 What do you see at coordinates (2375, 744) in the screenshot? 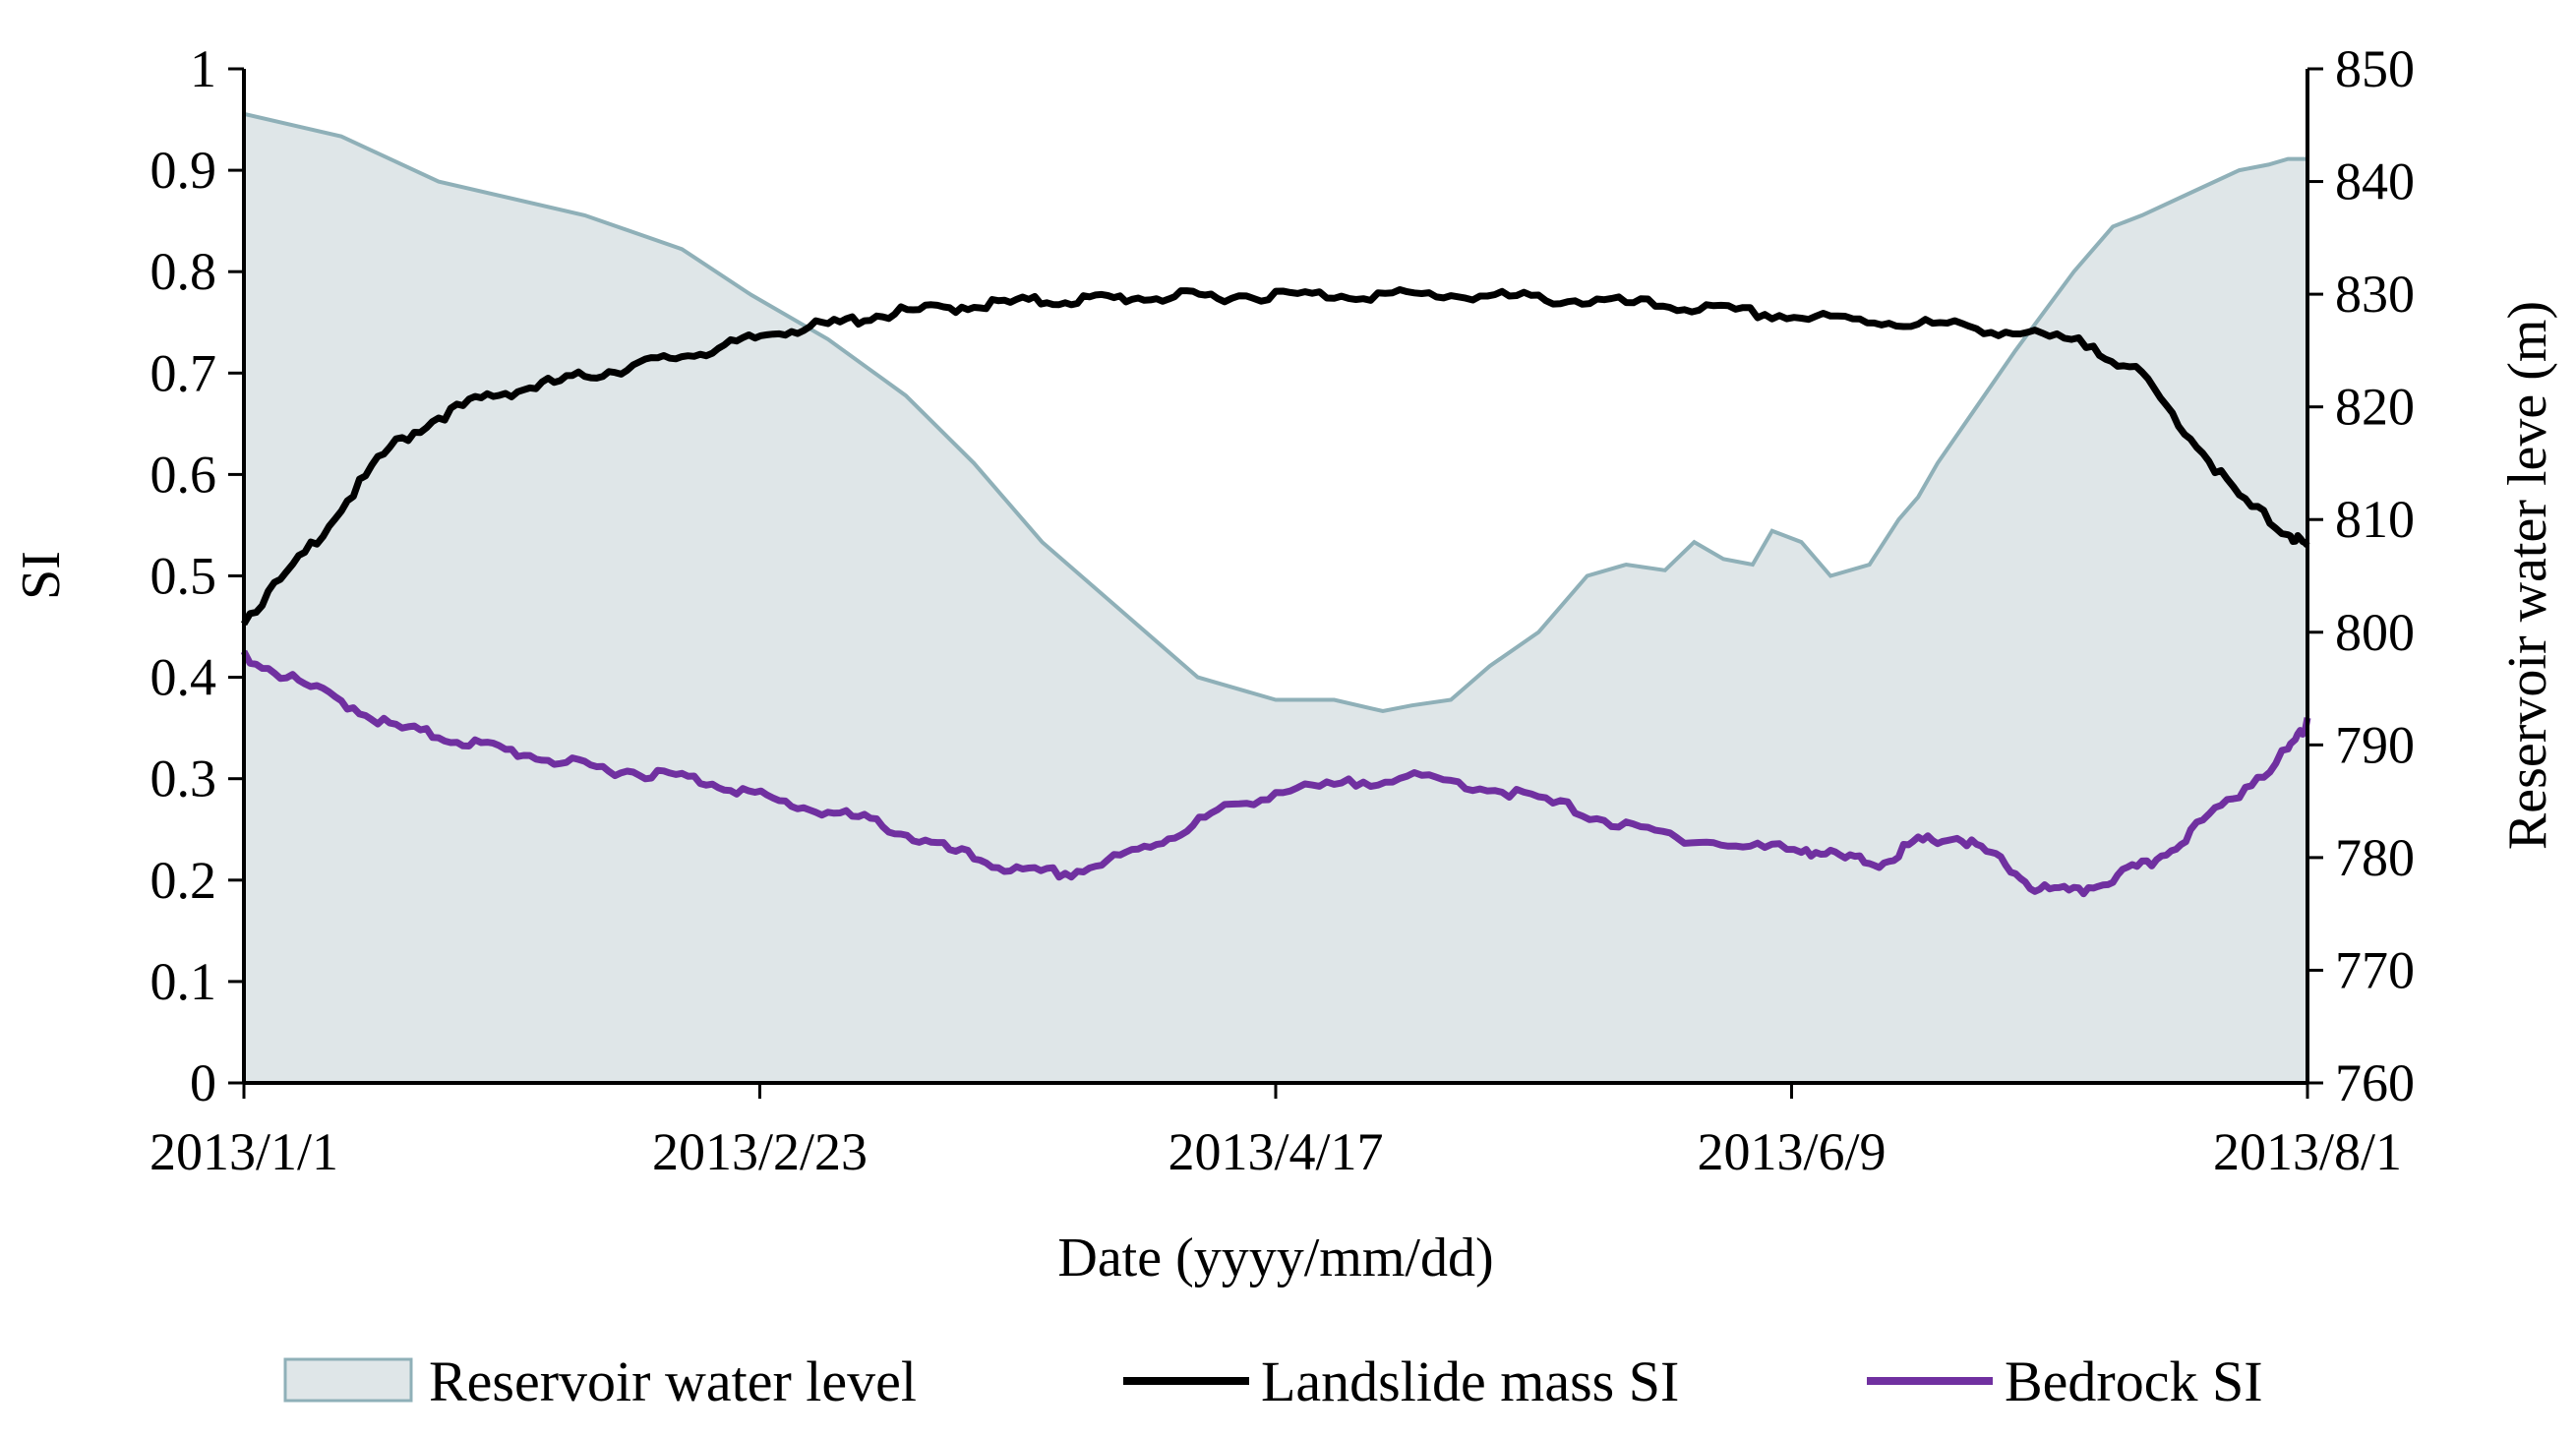
I see `y2-tick-label: 790` at bounding box center [2375, 744].